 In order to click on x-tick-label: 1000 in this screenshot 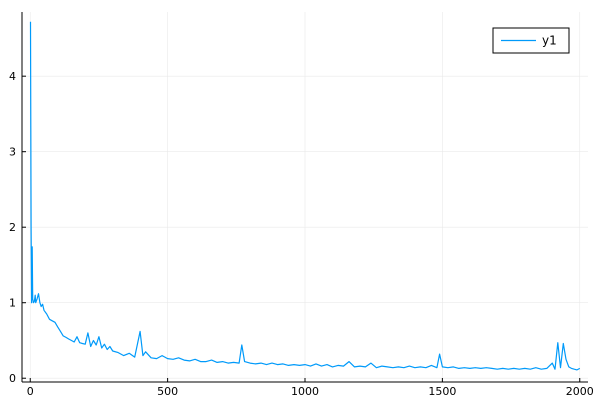, I will do `click(305, 391)`.